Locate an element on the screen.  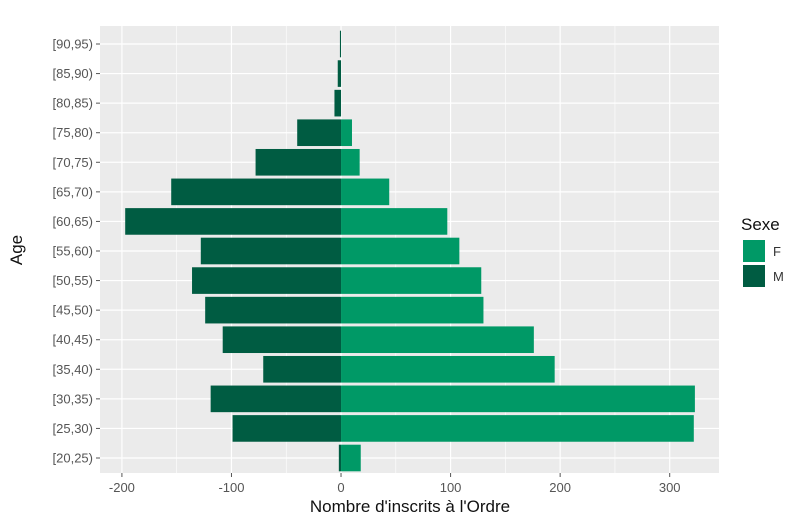
y-tick-label: [20,25) is located at coordinates (73, 458).